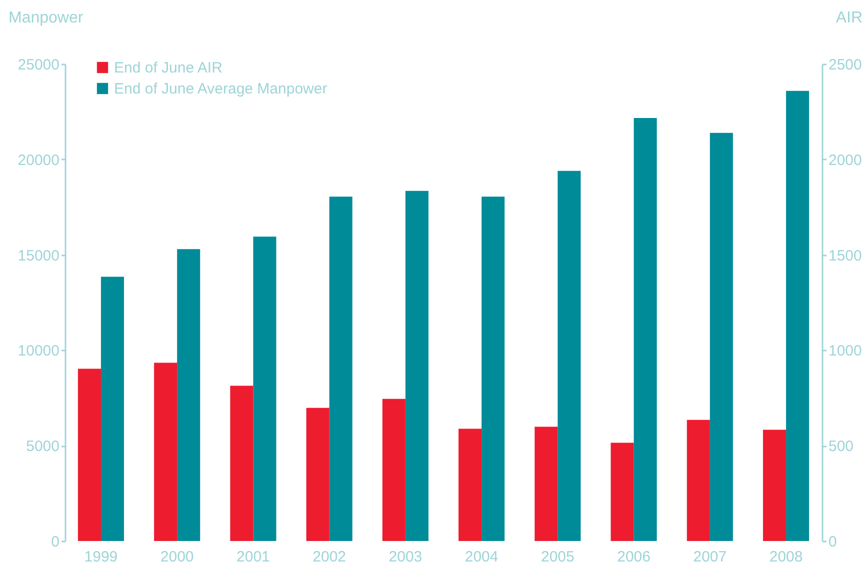 This screenshot has height=564, width=868. Describe the element at coordinates (43, 447) in the screenshot. I see `y-tick-label: 5000` at that location.